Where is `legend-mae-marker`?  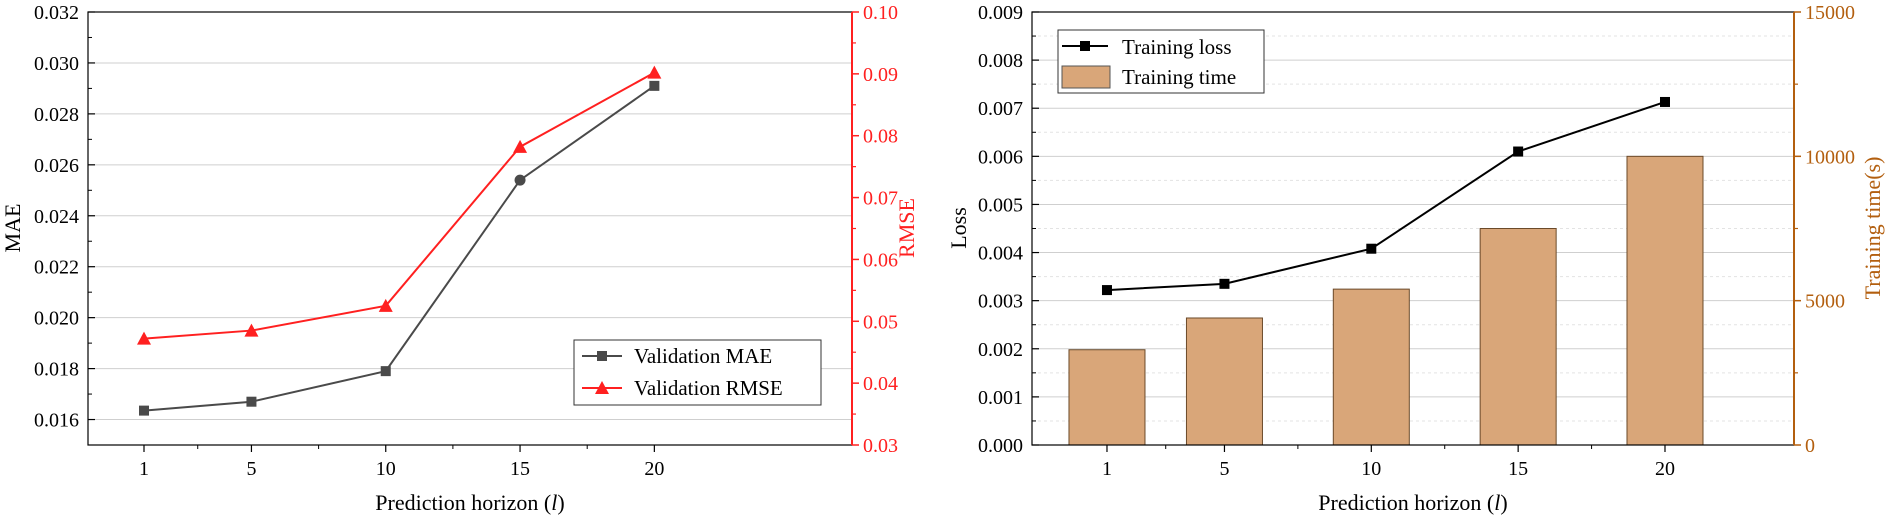
legend-mae-marker is located at coordinates (602, 356).